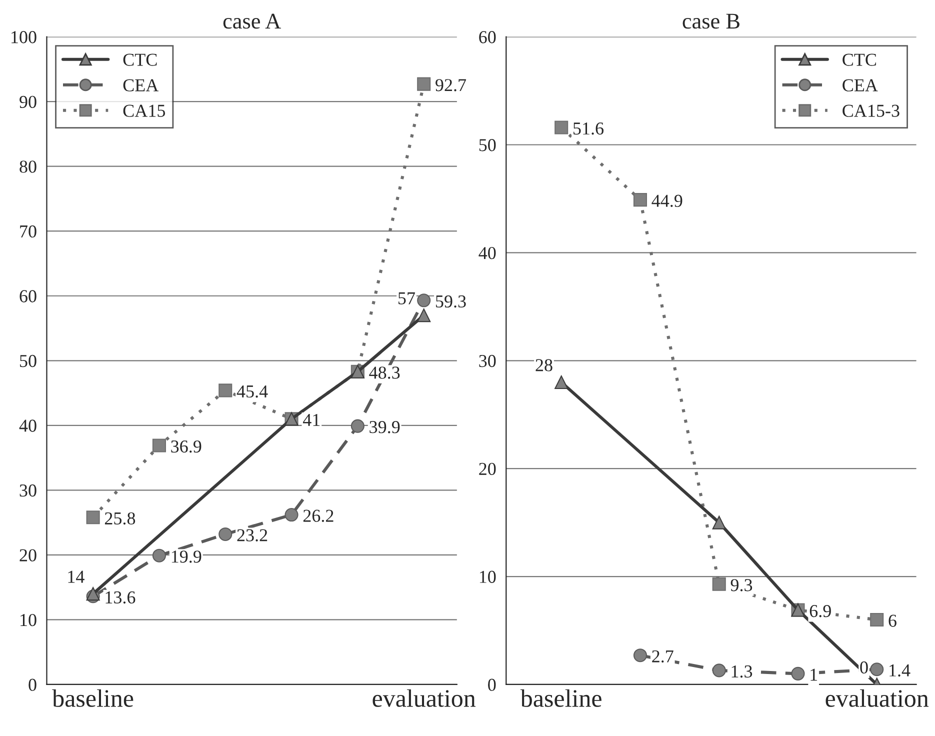  I want to click on chart-title: case A, so click(252, 21).